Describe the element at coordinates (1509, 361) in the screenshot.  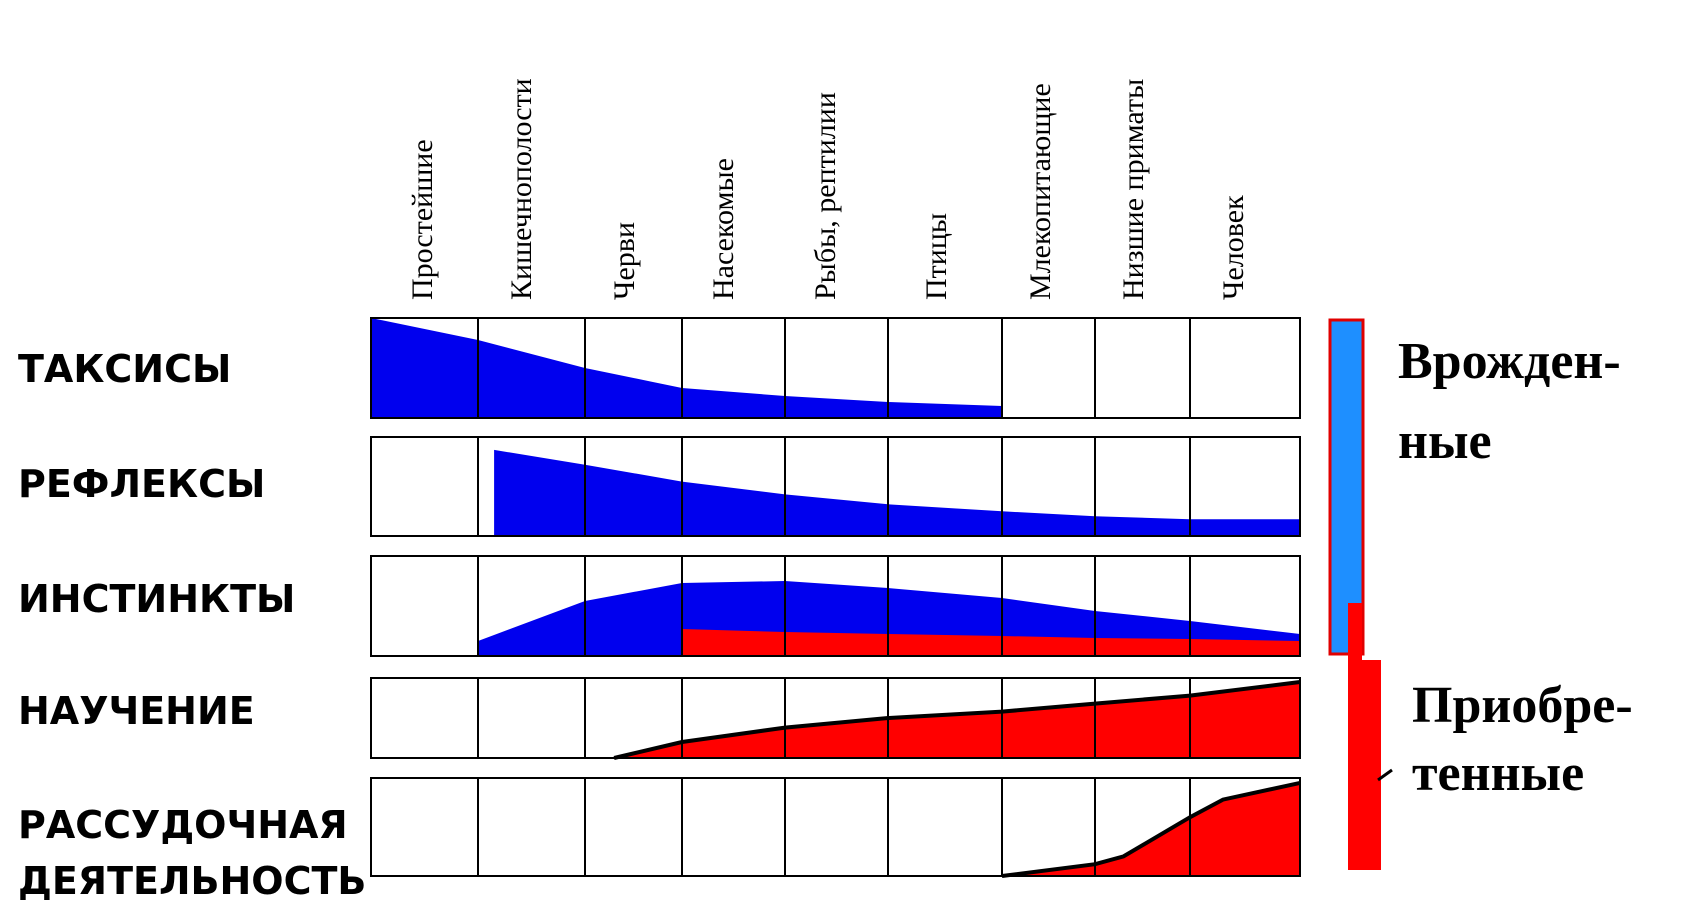
I see `legend-innate-line1: Врожден-` at that location.